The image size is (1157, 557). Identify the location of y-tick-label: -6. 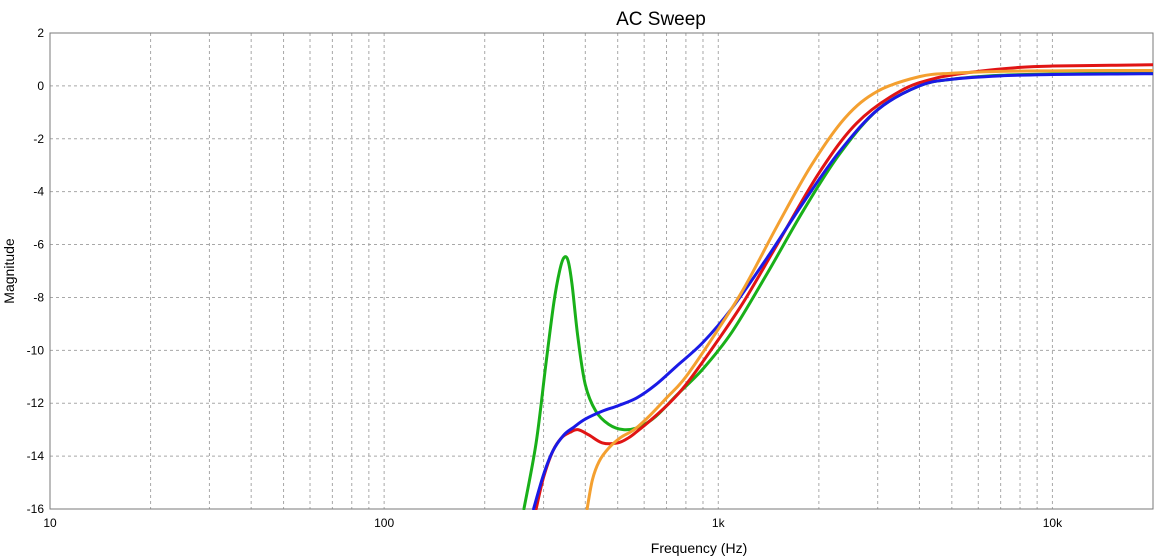
(38, 245).